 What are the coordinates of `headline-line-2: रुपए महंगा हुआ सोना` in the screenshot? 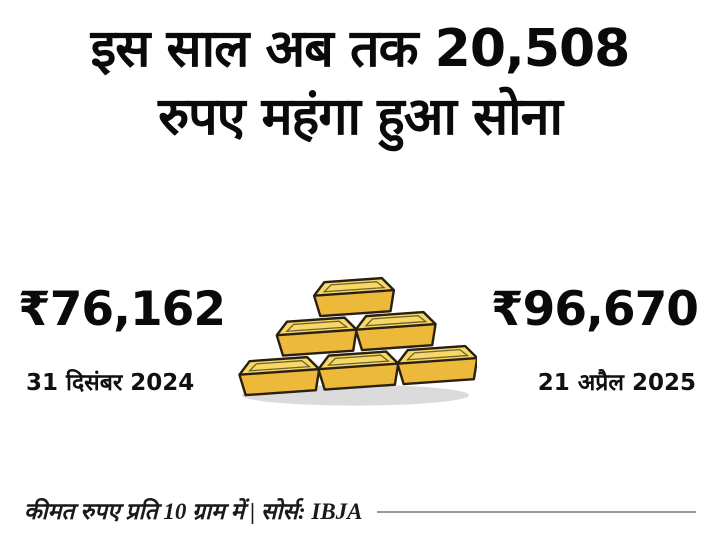 It's located at (360, 116).